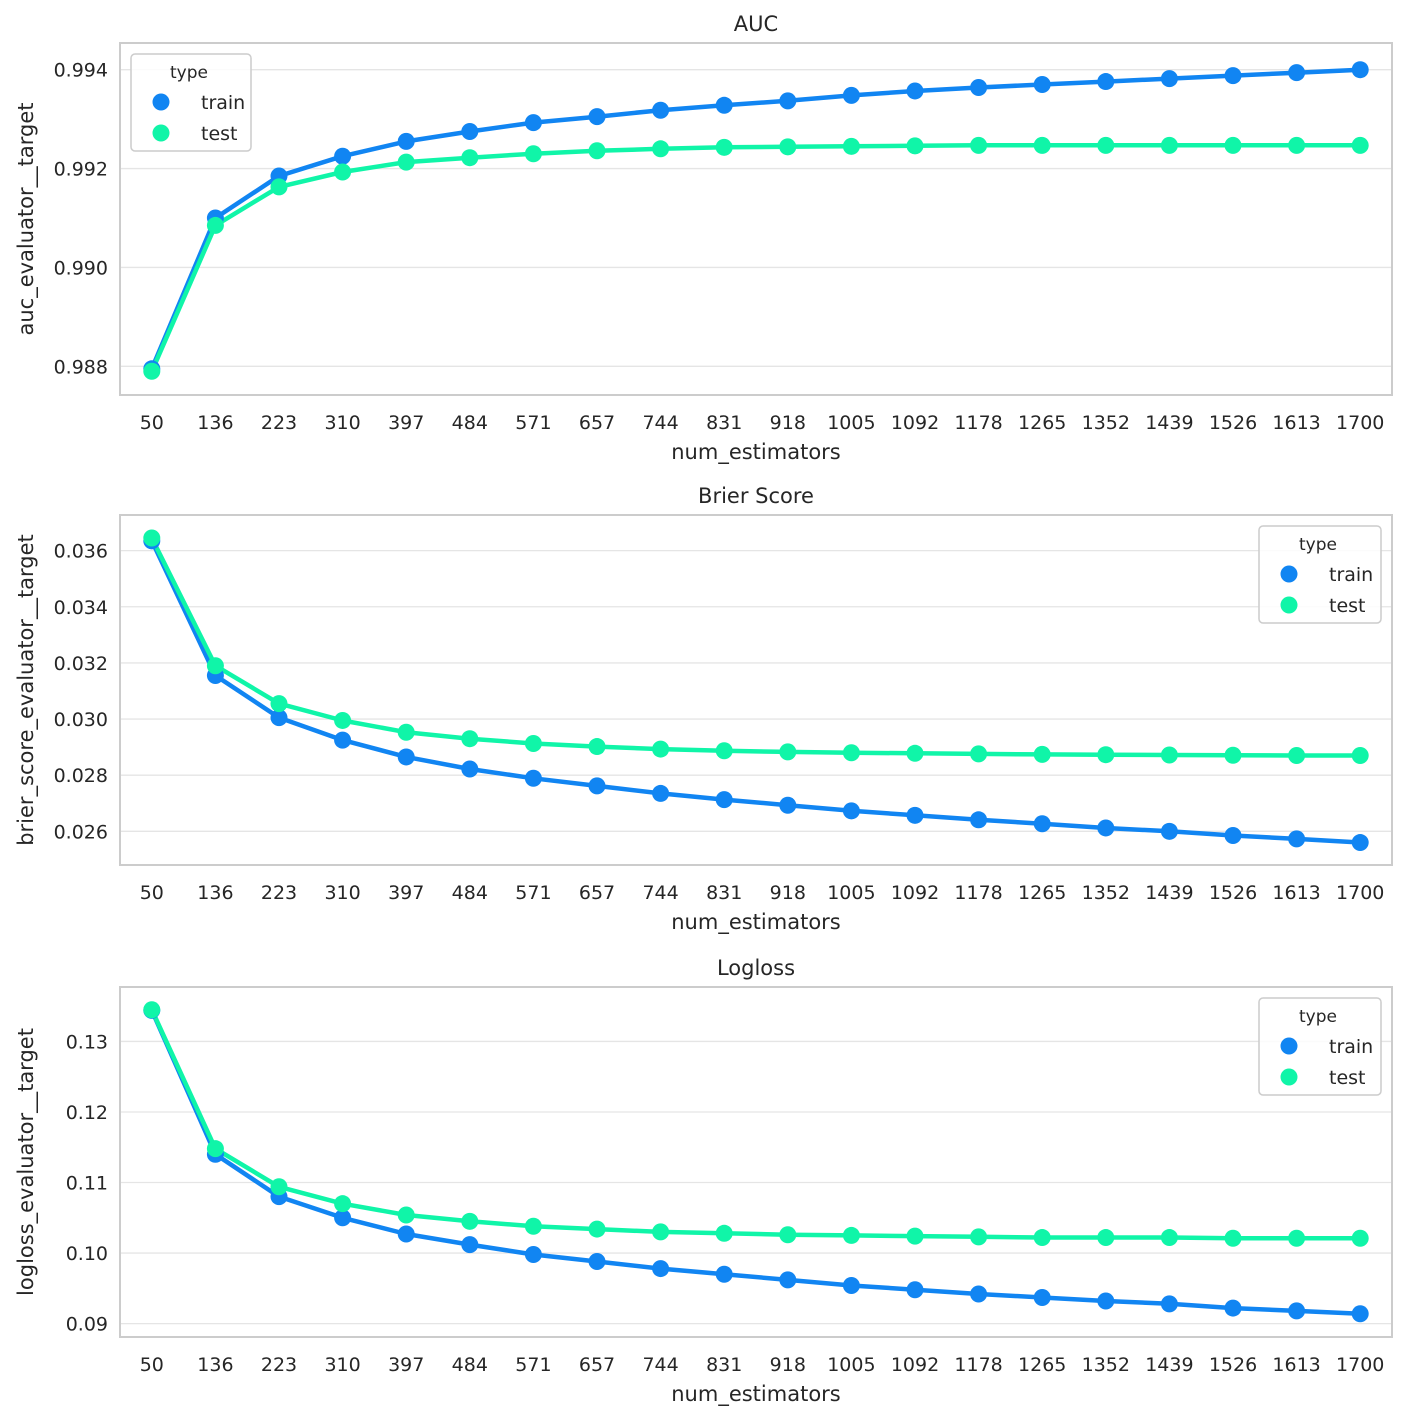  Describe the element at coordinates (87, 1325) in the screenshot. I see `y-tick-label: 0.09` at that location.